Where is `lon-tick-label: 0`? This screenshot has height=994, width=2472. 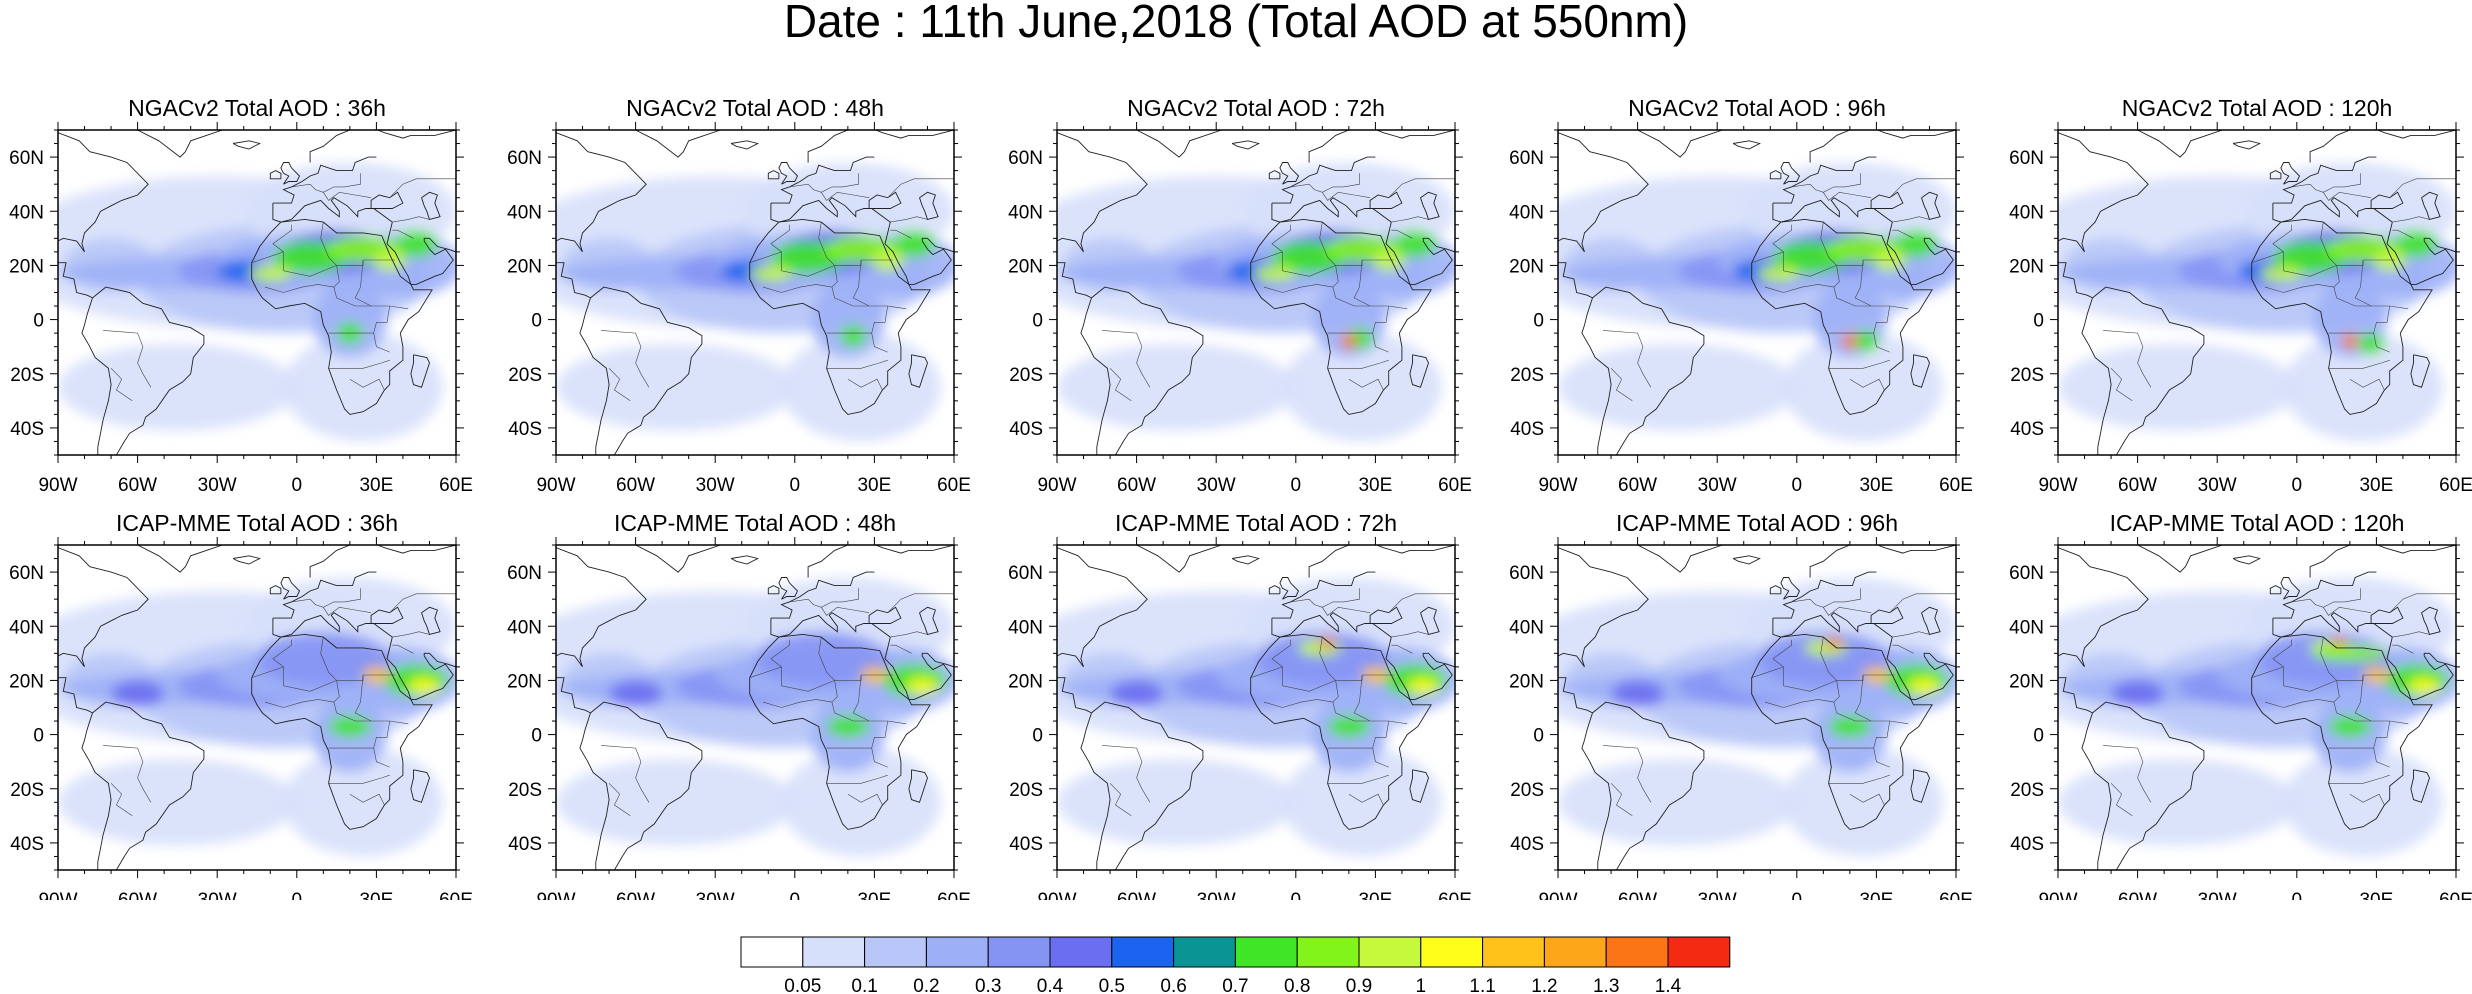 lon-tick-label: 0 is located at coordinates (2297, 895).